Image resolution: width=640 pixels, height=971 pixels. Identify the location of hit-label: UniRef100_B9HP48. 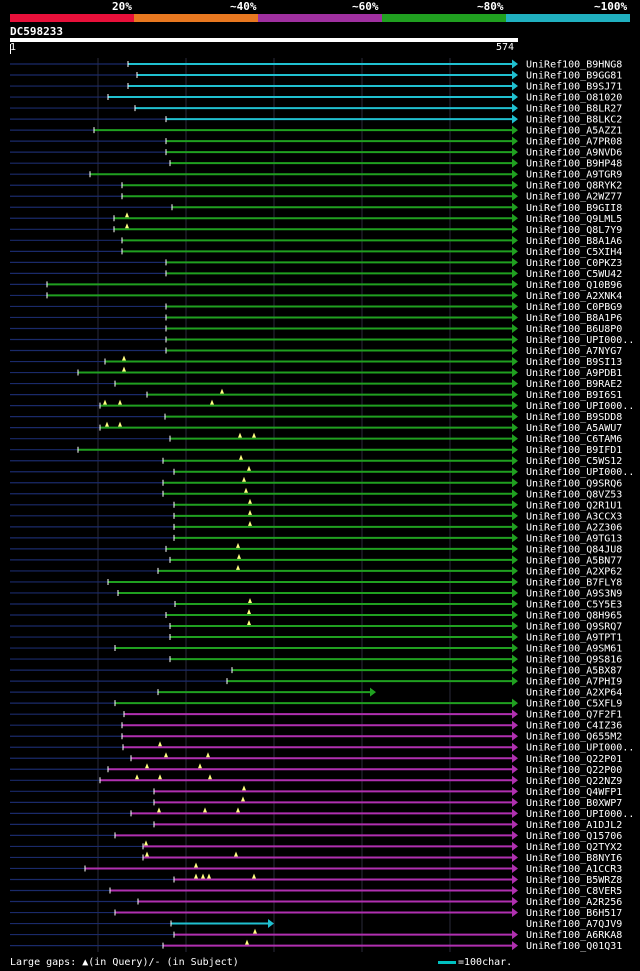
(574, 164).